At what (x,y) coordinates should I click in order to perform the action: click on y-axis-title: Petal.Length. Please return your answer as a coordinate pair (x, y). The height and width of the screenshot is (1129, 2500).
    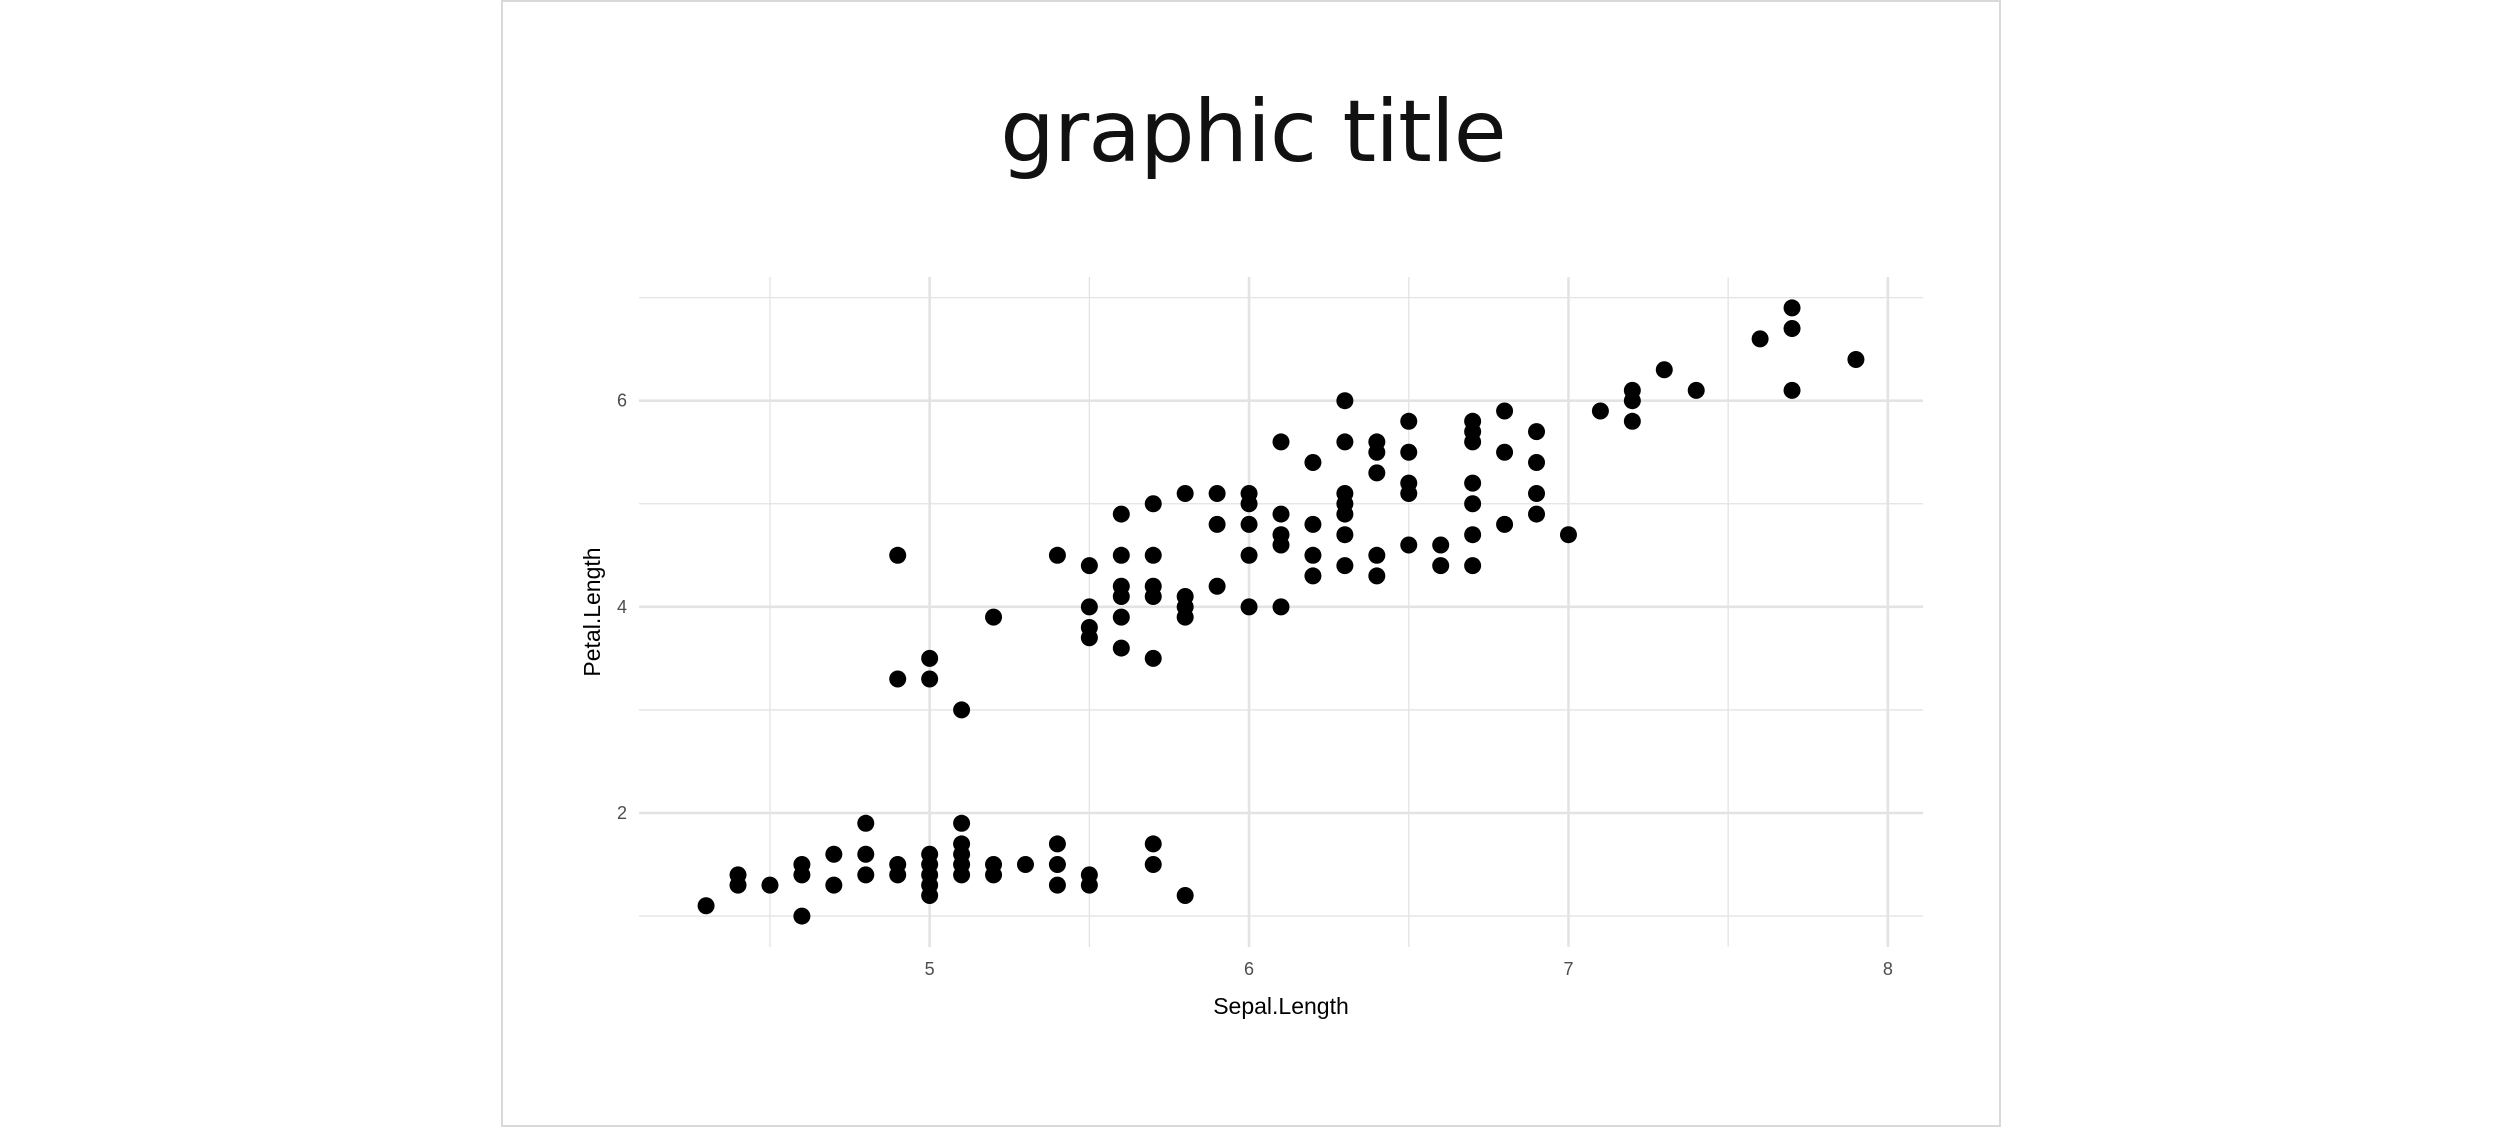
    Looking at the image, I should click on (592, 611).